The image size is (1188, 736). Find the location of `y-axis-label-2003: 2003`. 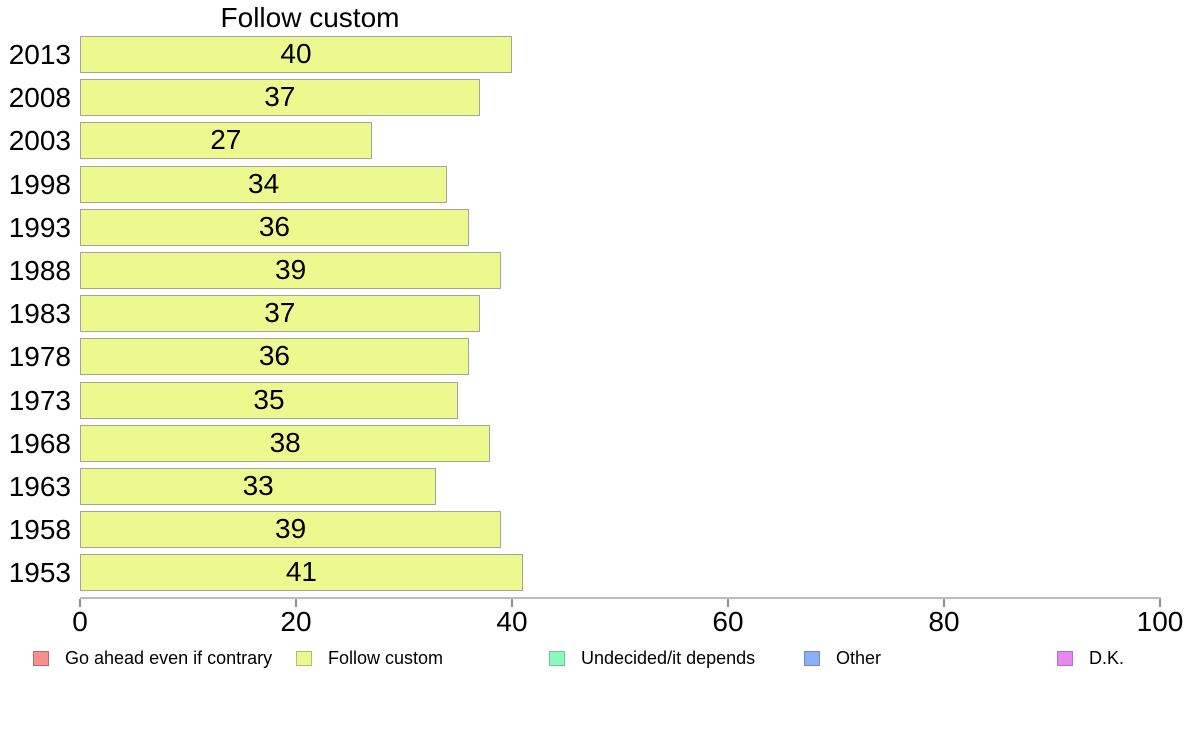

y-axis-label-2003: 2003 is located at coordinates (39, 141).